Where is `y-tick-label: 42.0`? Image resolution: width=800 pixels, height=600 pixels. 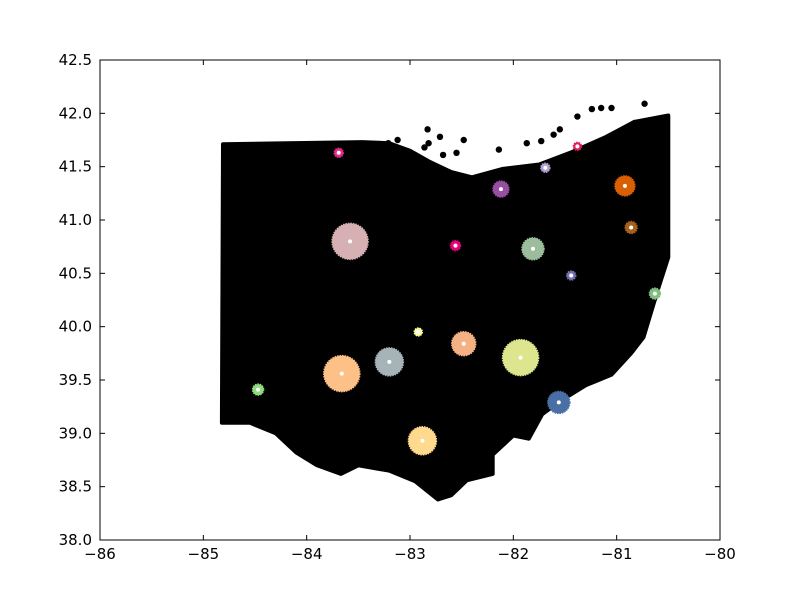 y-tick-label: 42.0 is located at coordinates (75, 113).